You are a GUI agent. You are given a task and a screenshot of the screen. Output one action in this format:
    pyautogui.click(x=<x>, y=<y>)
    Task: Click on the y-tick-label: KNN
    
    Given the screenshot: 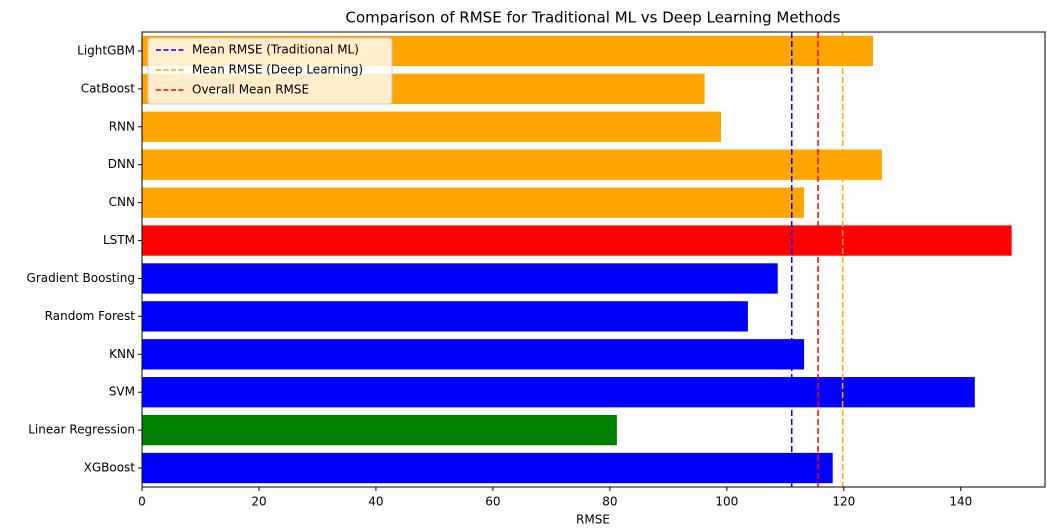 What is the action you would take?
    pyautogui.click(x=122, y=354)
    